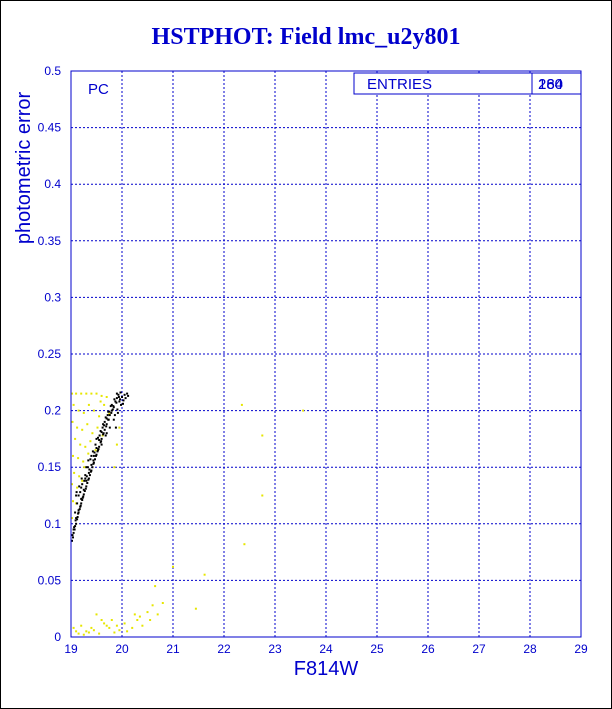 This screenshot has height=709, width=612. I want to click on y-tick-label: 0.2, so click(52, 411).